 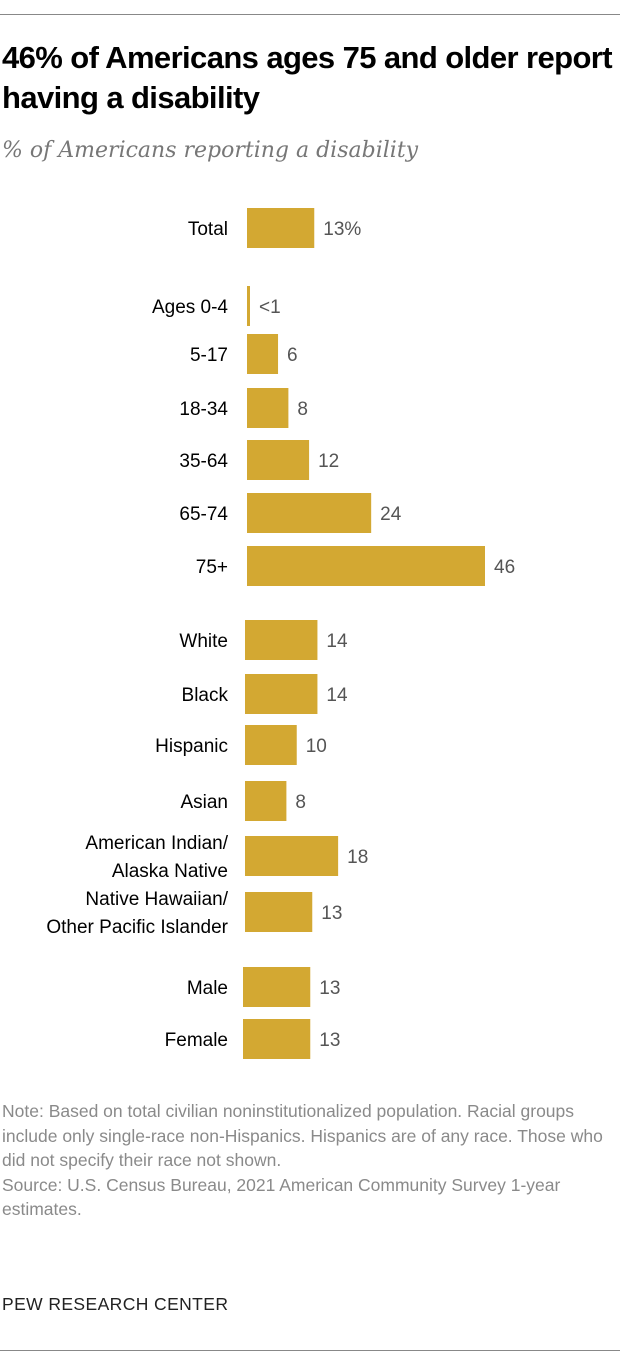 What do you see at coordinates (342, 229) in the screenshot?
I see `value-label: 13%` at bounding box center [342, 229].